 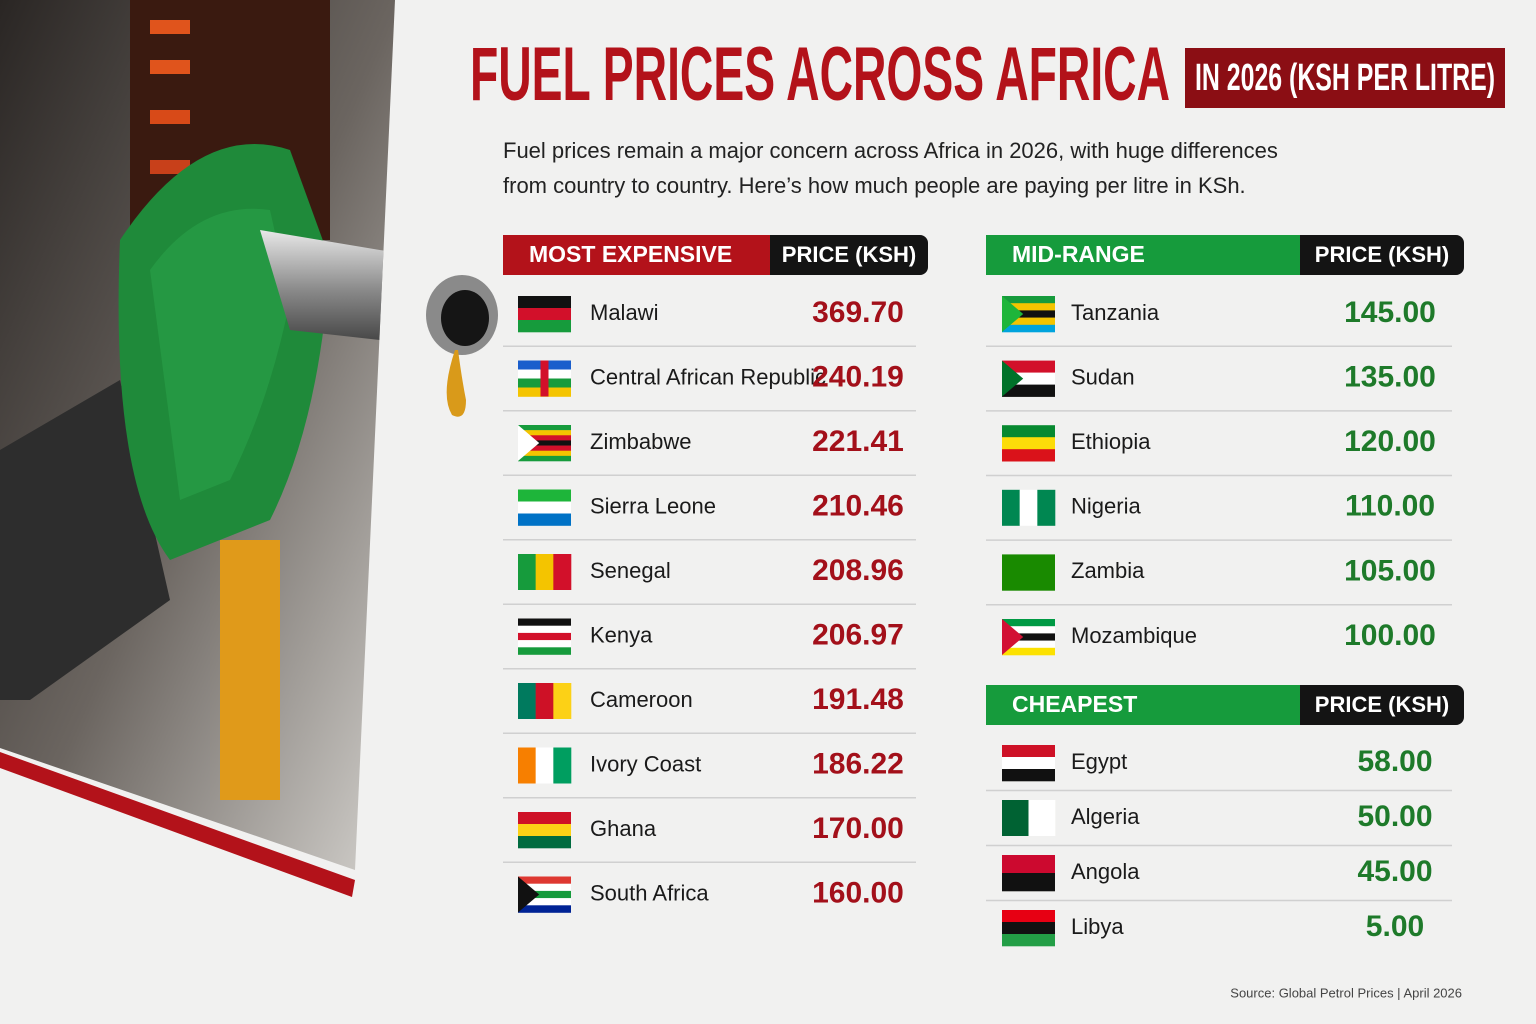 What do you see at coordinates (653, 505) in the screenshot?
I see `country: Sierra Leone` at bounding box center [653, 505].